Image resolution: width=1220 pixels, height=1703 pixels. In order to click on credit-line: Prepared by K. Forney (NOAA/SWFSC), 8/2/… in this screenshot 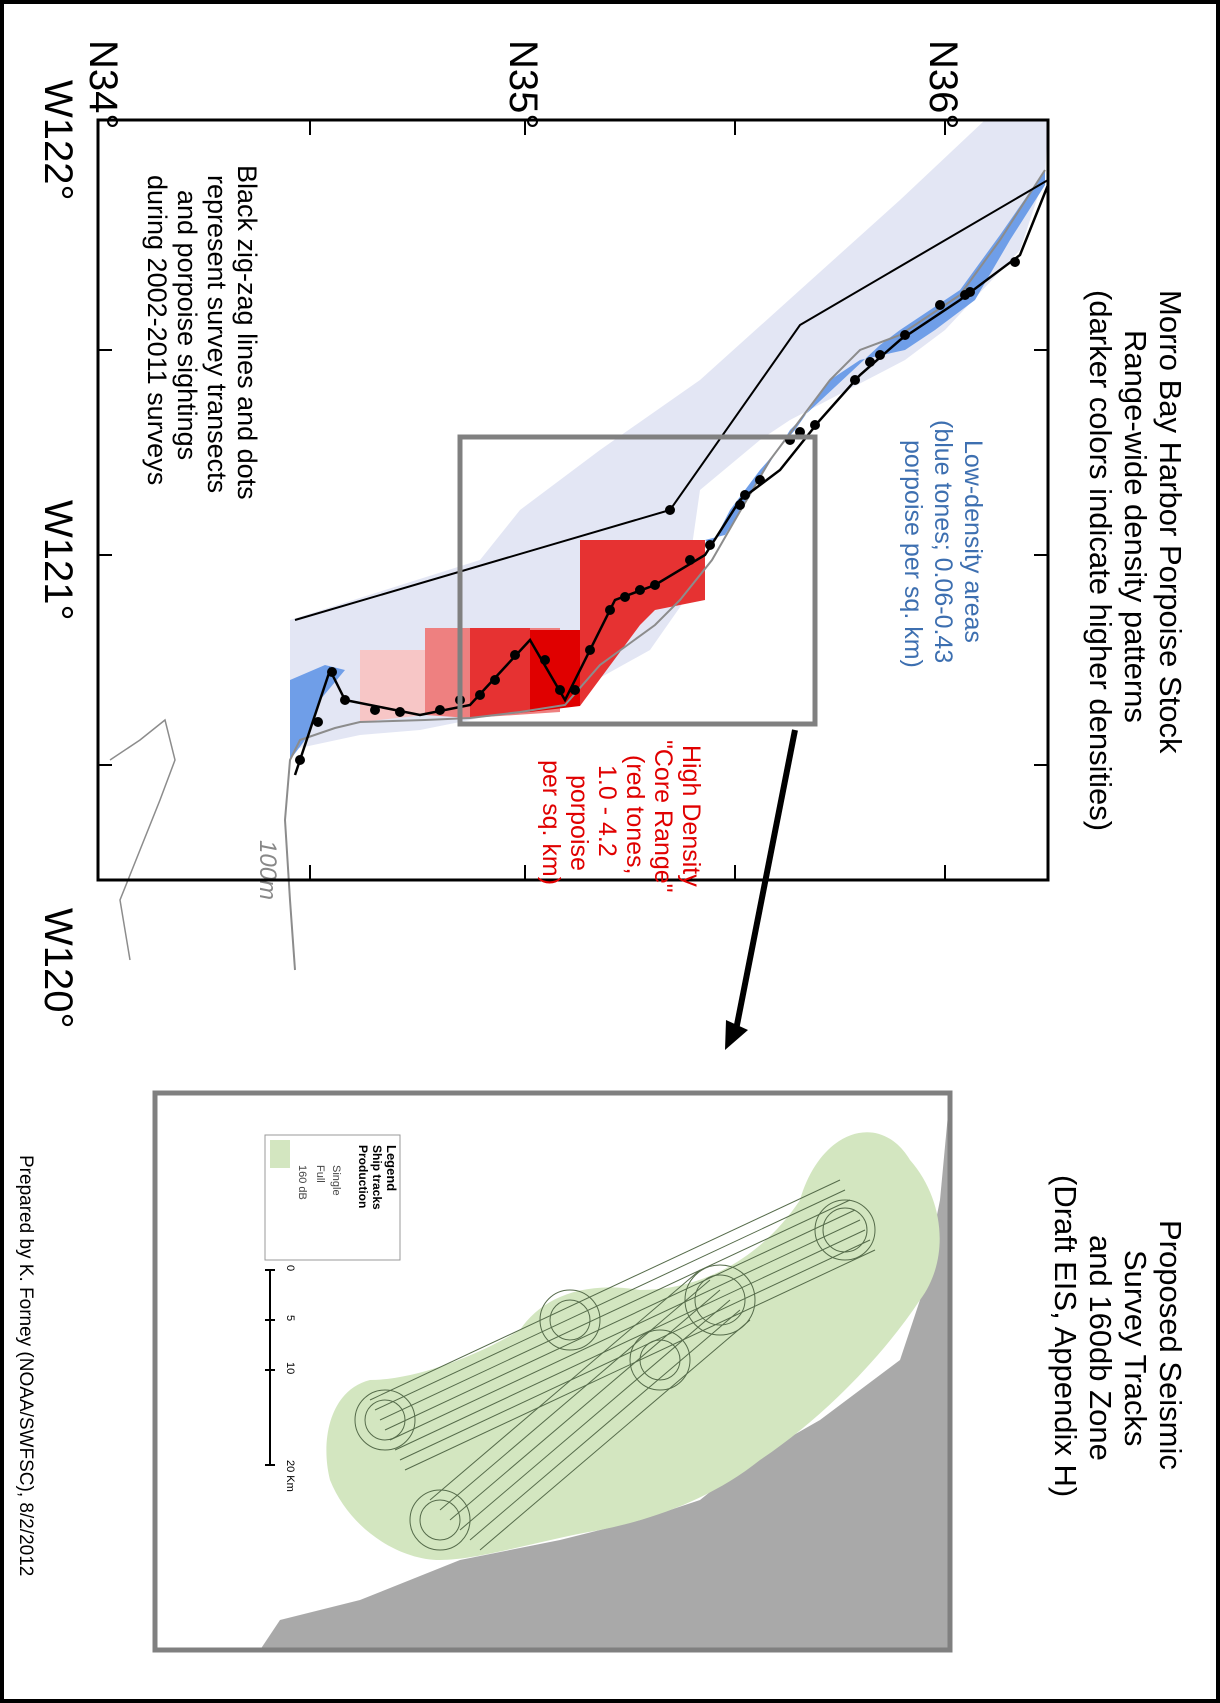, I will do `click(25, 1365)`.